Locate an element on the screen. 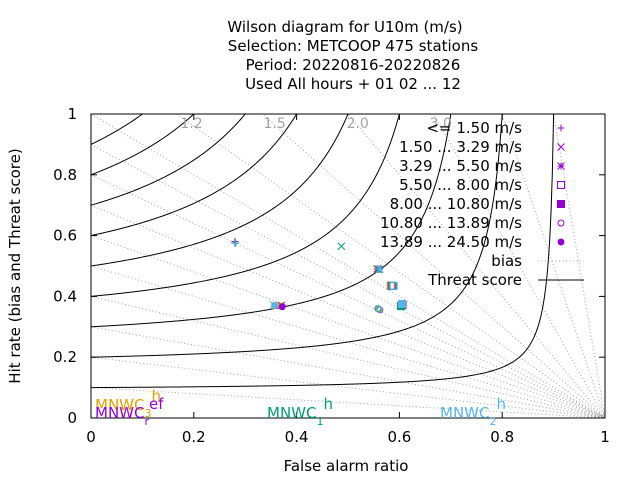 The width and height of the screenshot is (640, 484). y-tick-label: 0.6 is located at coordinates (65, 236).